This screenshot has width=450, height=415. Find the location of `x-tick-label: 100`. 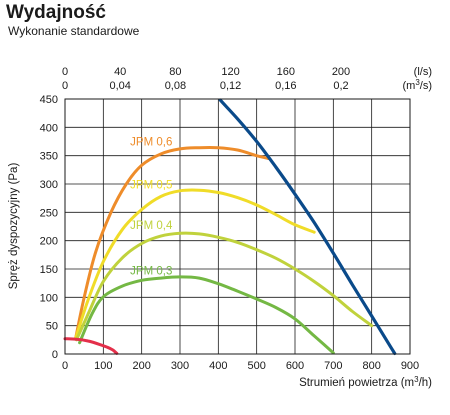

x-tick-label: 100 is located at coordinates (103, 366).